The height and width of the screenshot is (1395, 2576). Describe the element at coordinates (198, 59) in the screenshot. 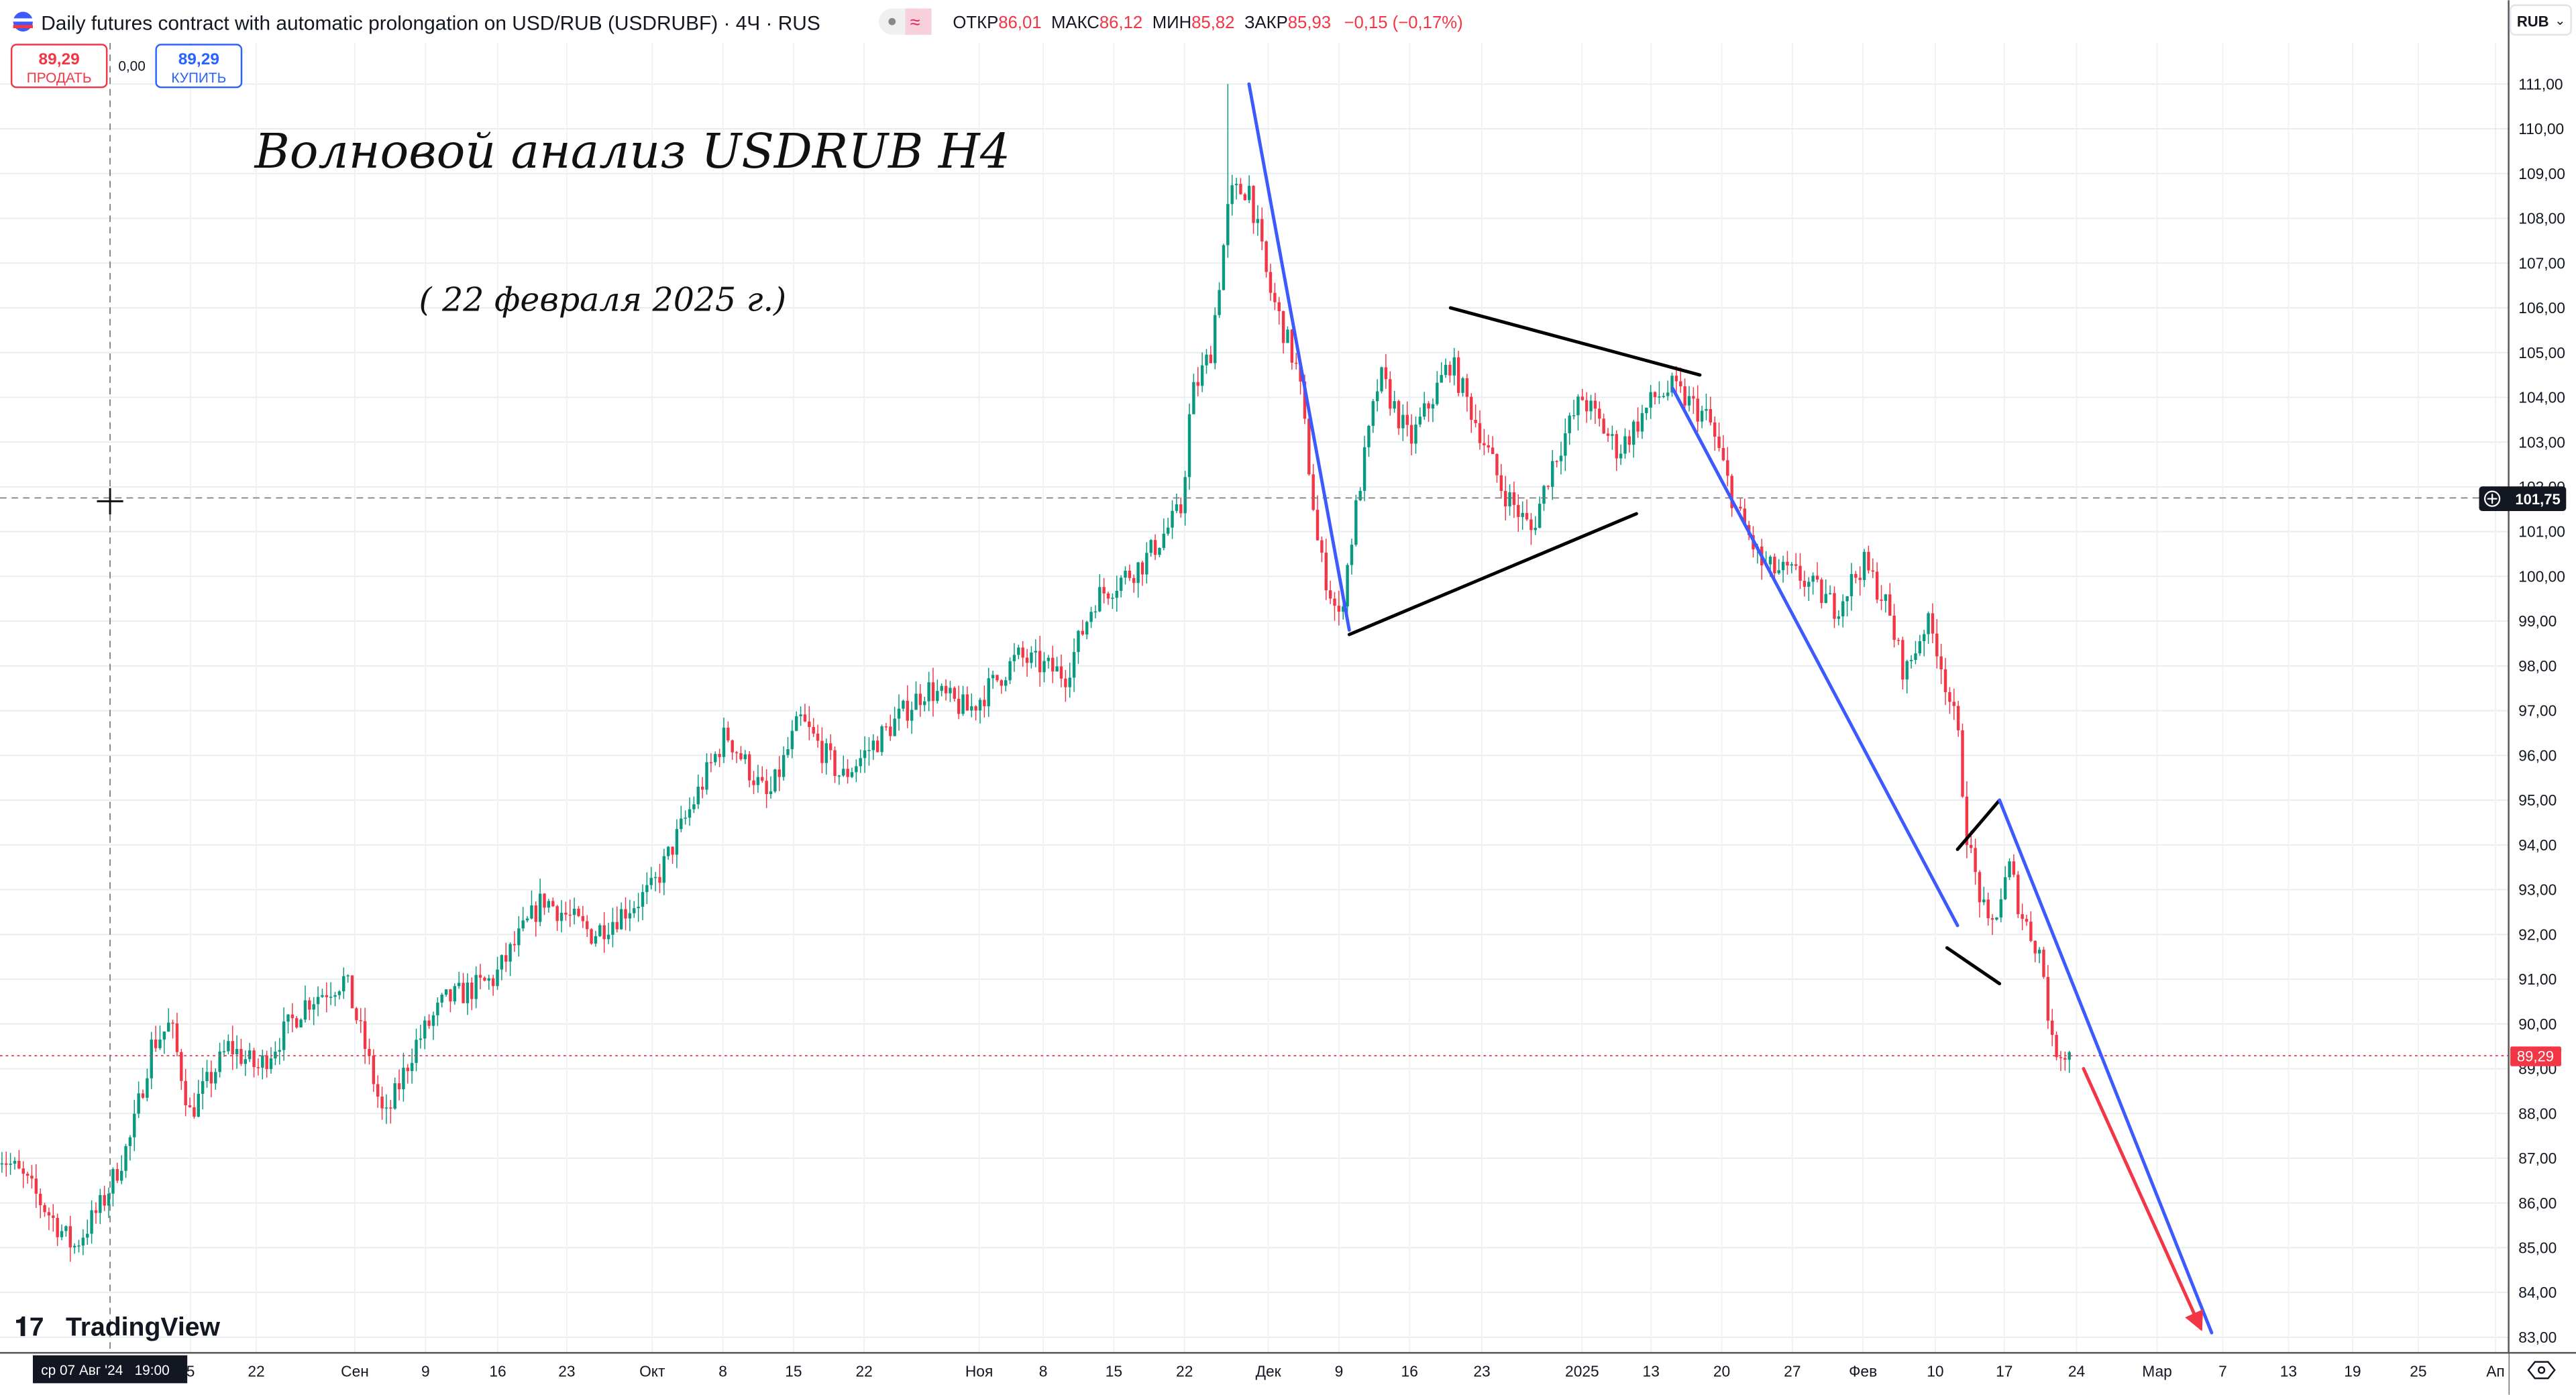

I see `buy-price: 89,29` at that location.